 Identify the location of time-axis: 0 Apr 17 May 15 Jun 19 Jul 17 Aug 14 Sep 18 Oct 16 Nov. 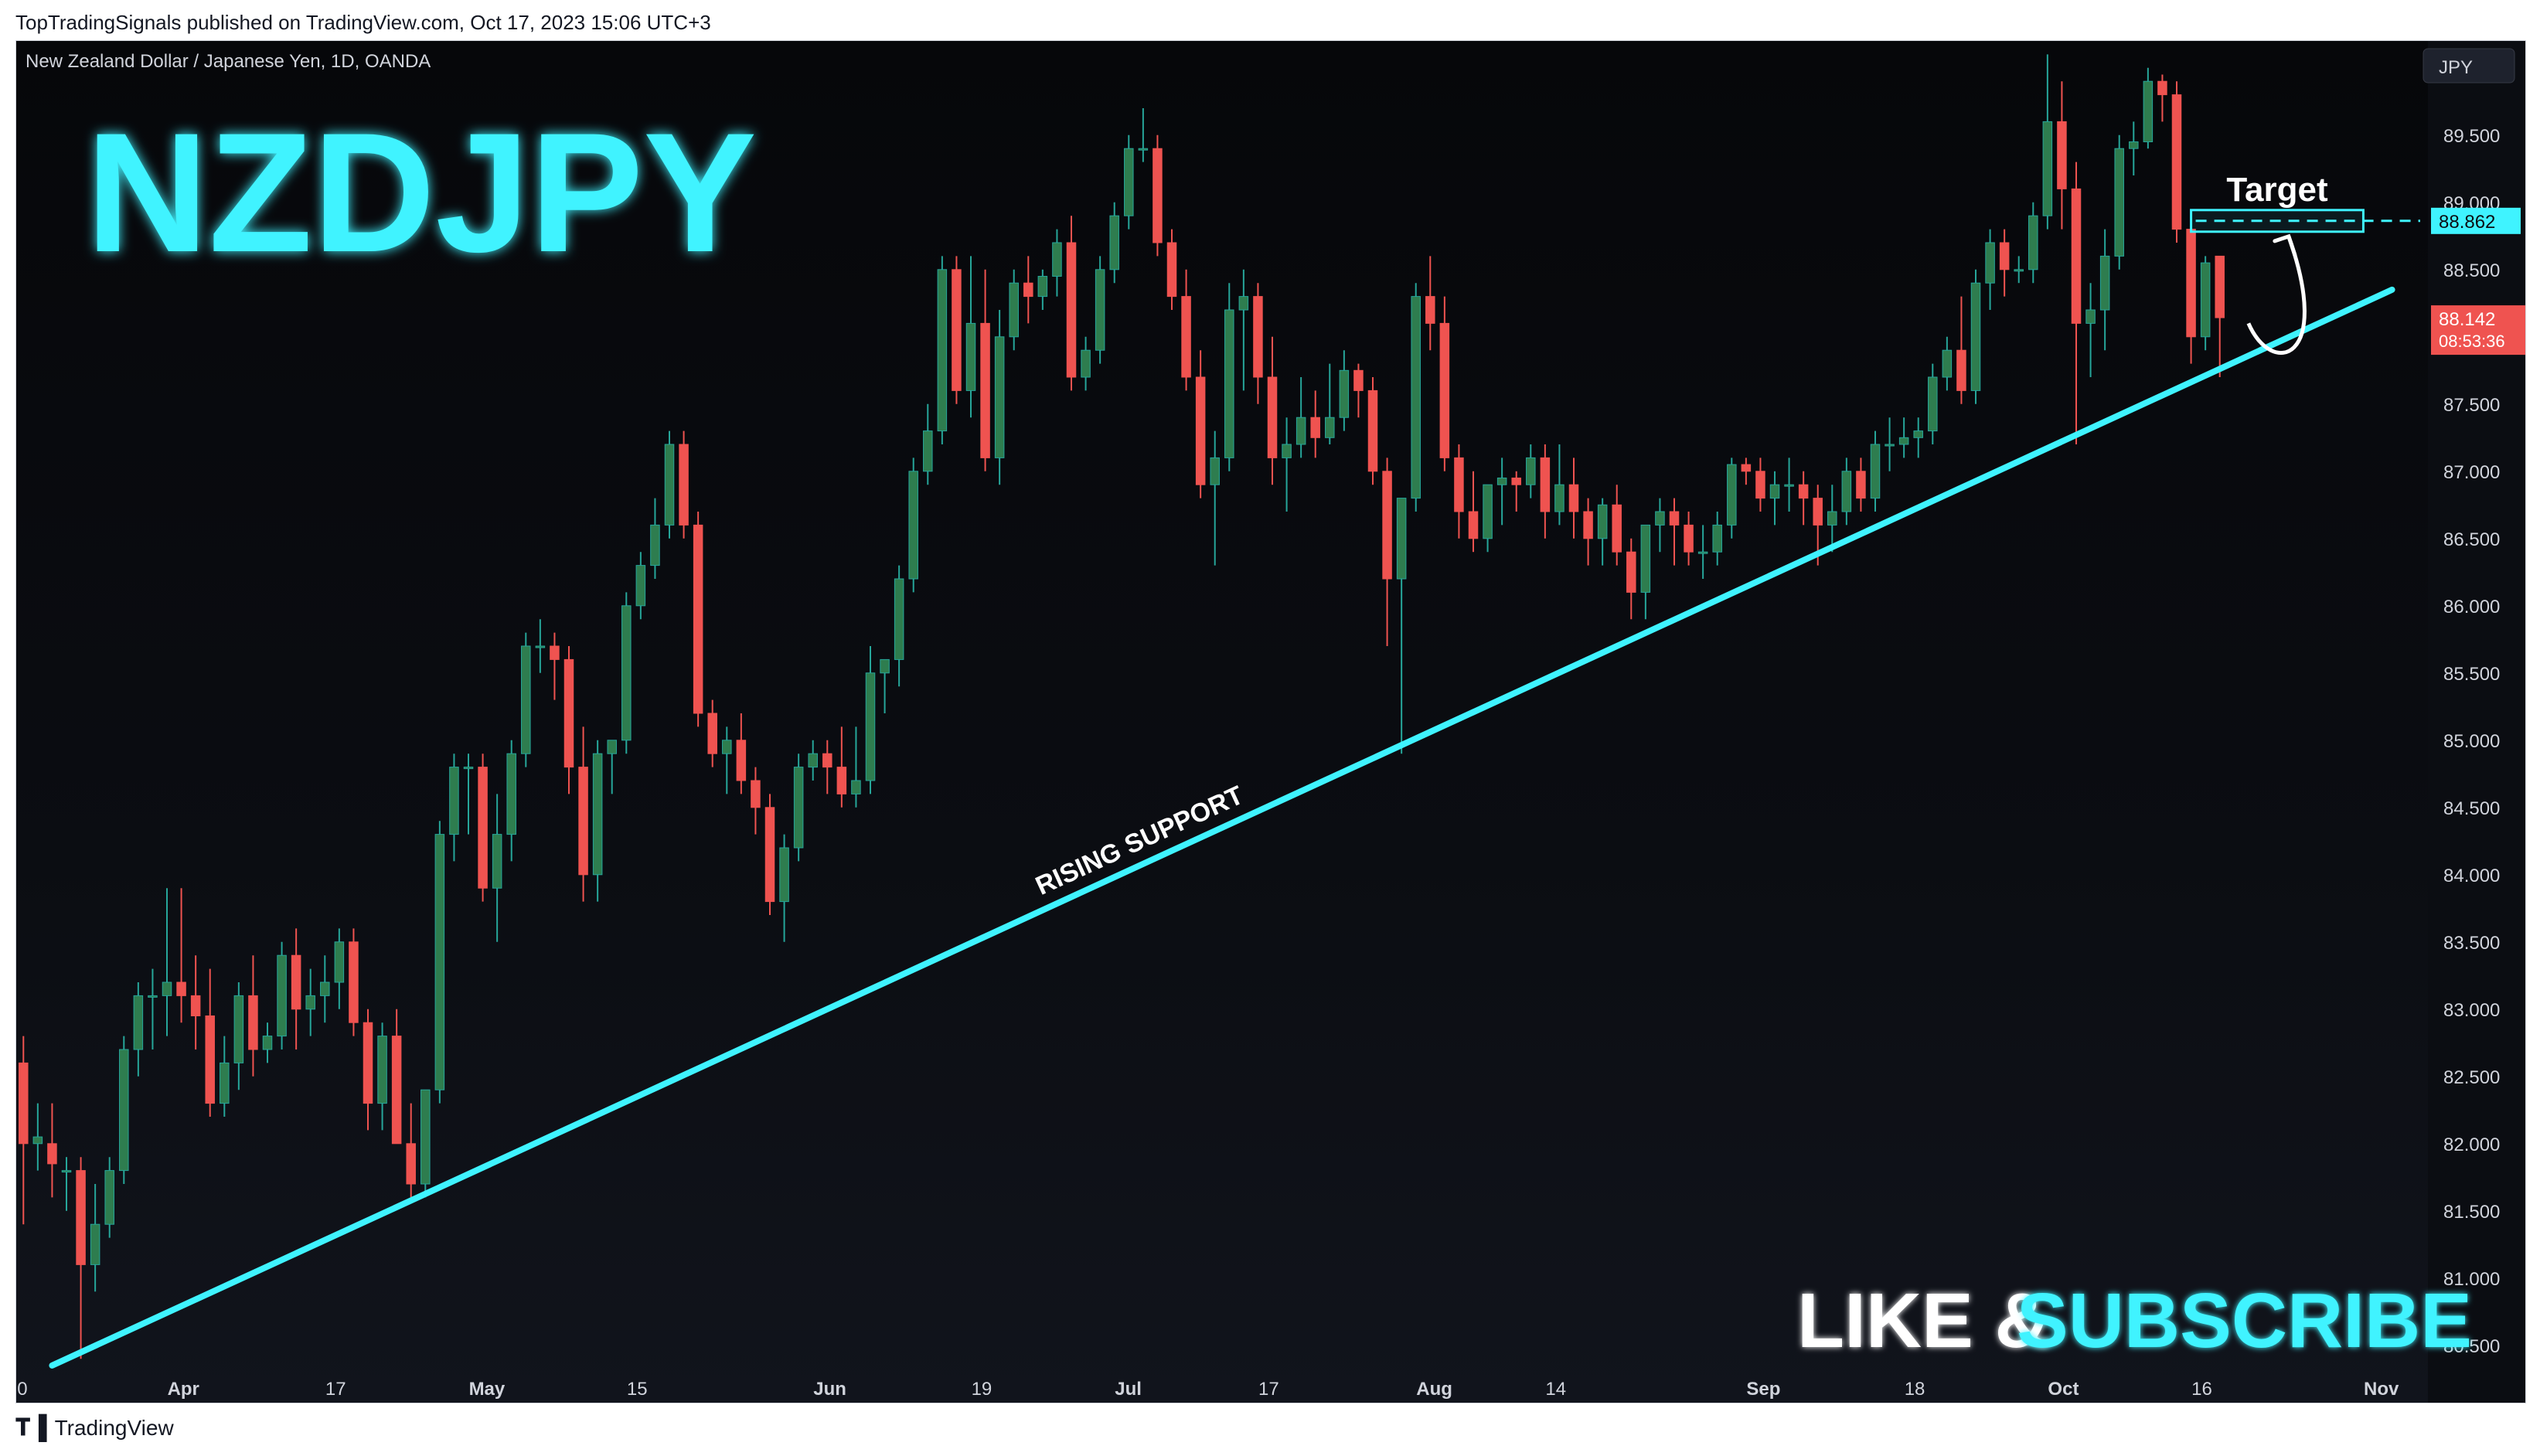
(1208, 1389).